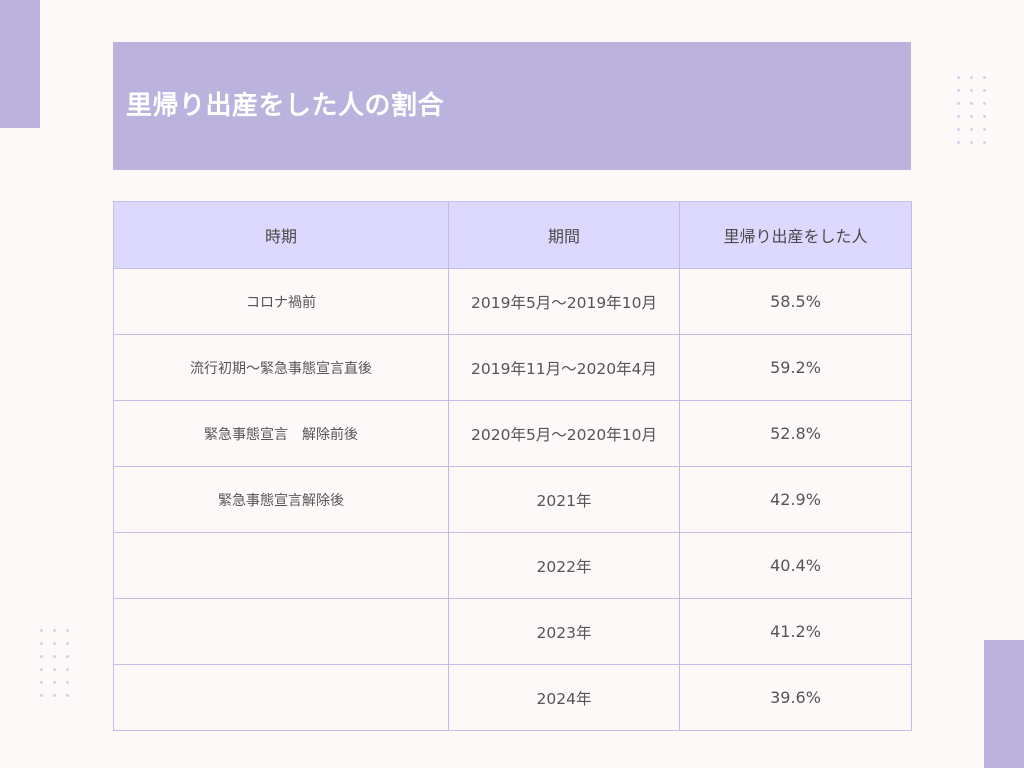 Image resolution: width=1024 pixels, height=768 pixels. I want to click on table-row: 緊急事態宣言解除後 2021年 42.9%, so click(512, 499).